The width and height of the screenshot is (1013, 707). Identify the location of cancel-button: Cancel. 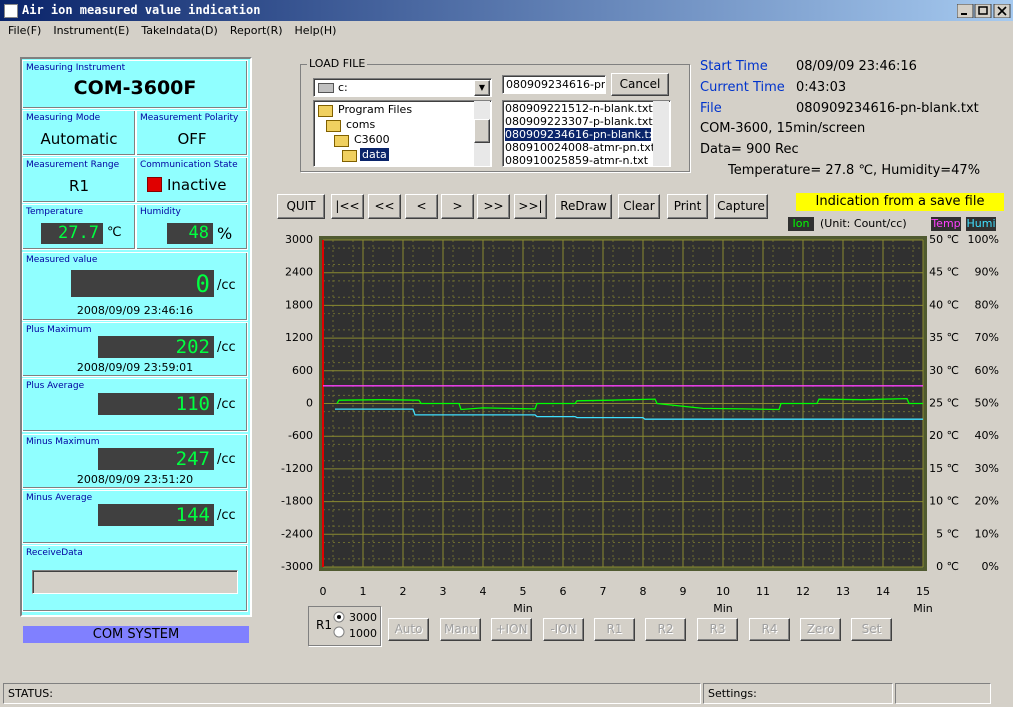
(640, 84).